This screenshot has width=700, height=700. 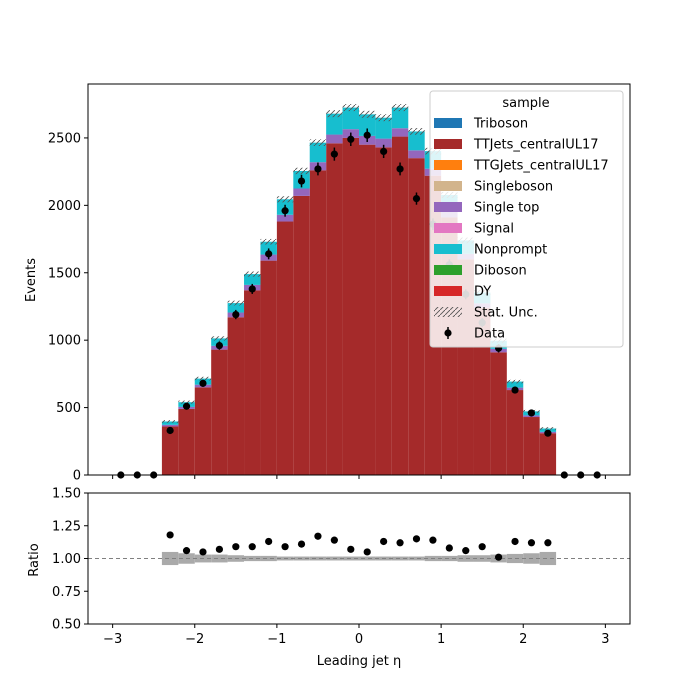 I want to click on legend-label: TTGJets_centralUL17, so click(x=541, y=166).